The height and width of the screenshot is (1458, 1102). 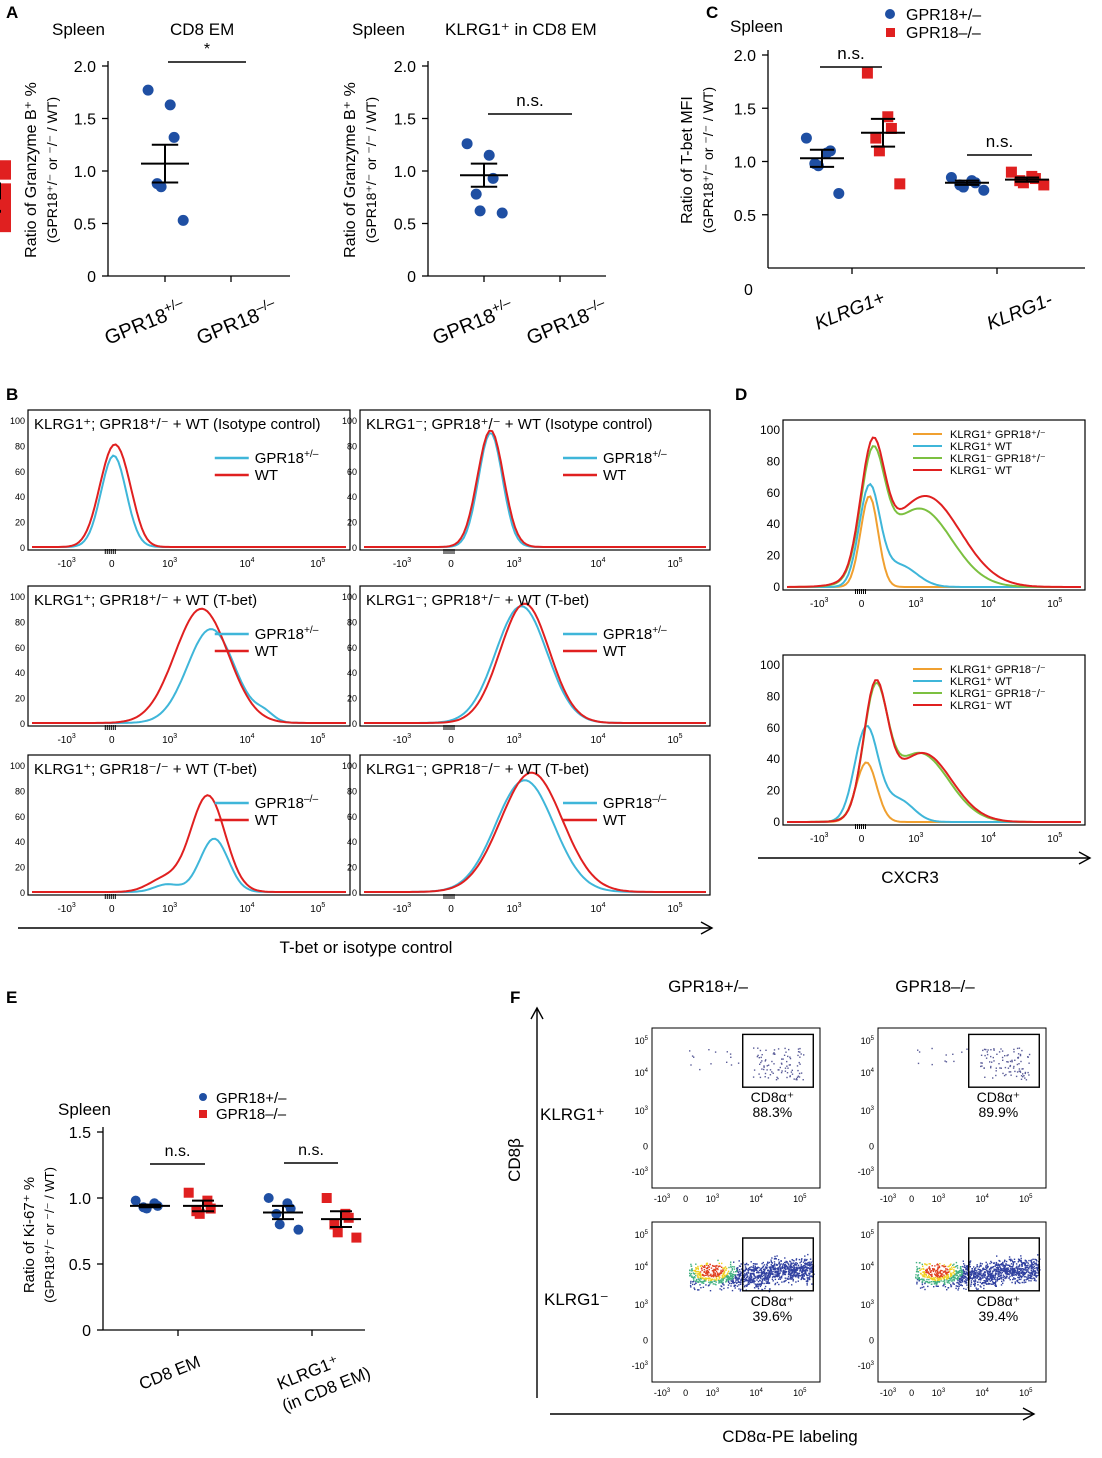 I want to click on x-tick-exp: 4, so click(x=994, y=835).